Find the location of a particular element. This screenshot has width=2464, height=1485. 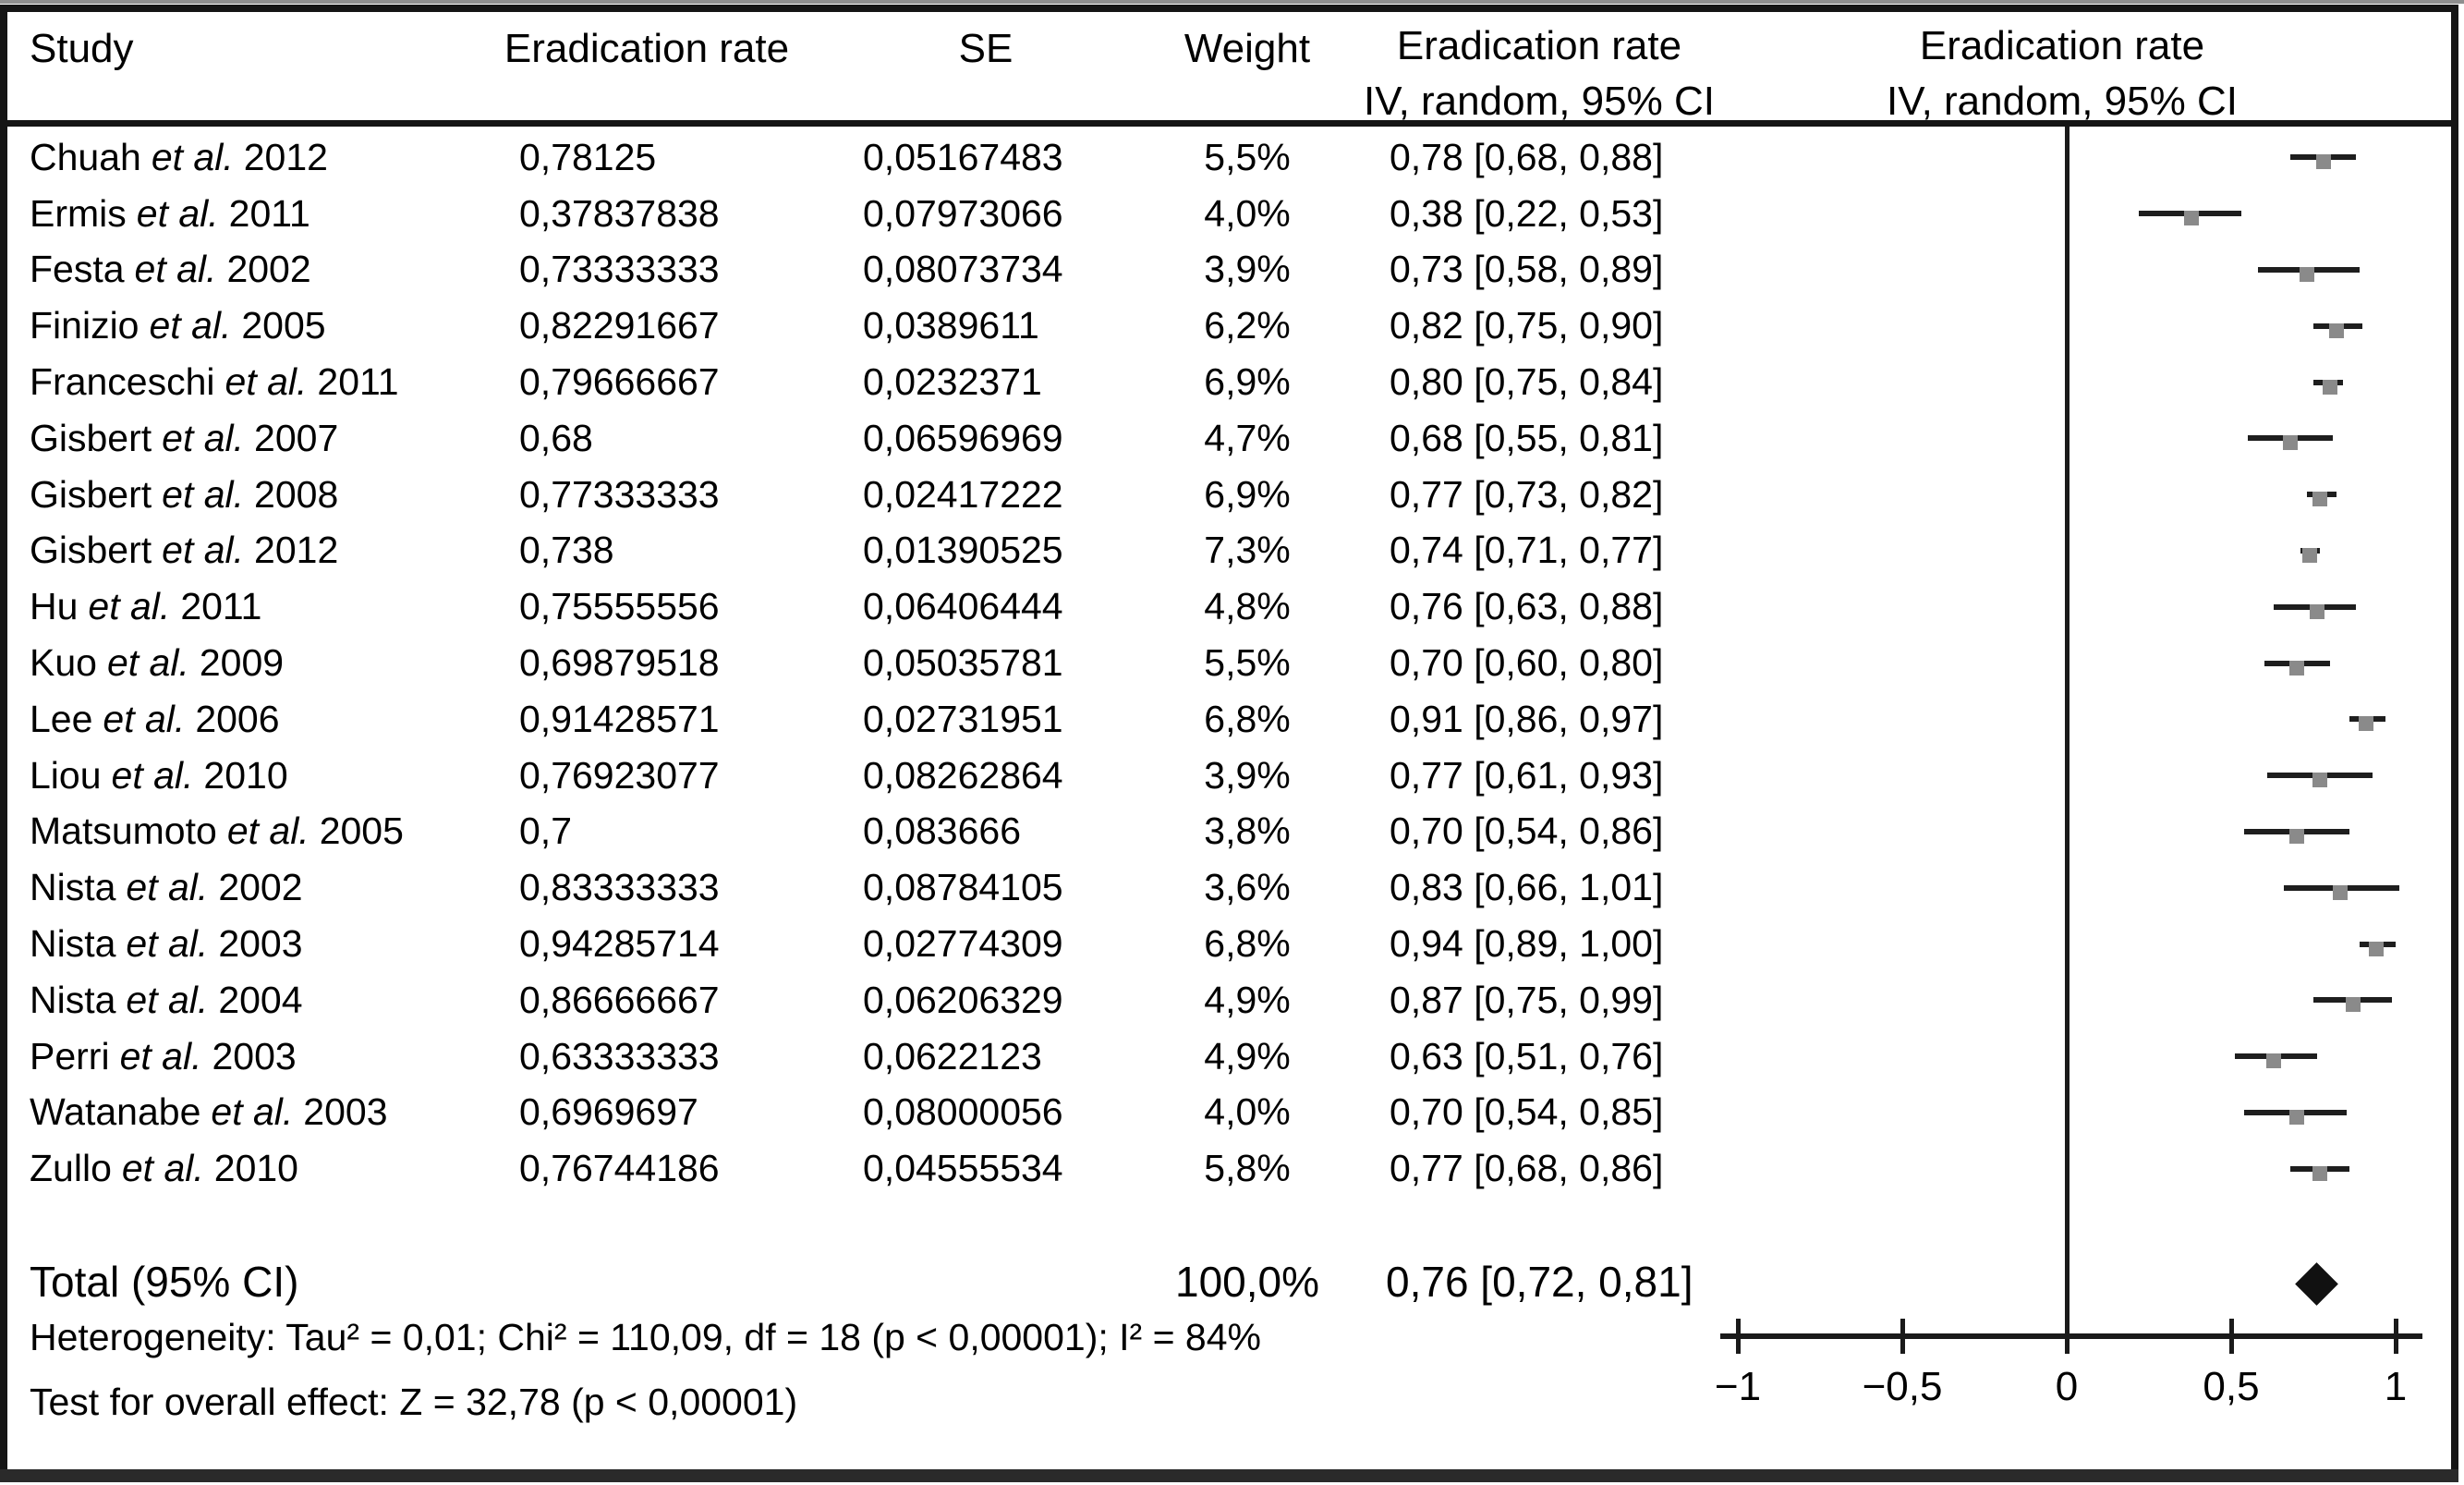

ci-cell: 0,77 [0,61, 0,93] is located at coordinates (1527, 775).